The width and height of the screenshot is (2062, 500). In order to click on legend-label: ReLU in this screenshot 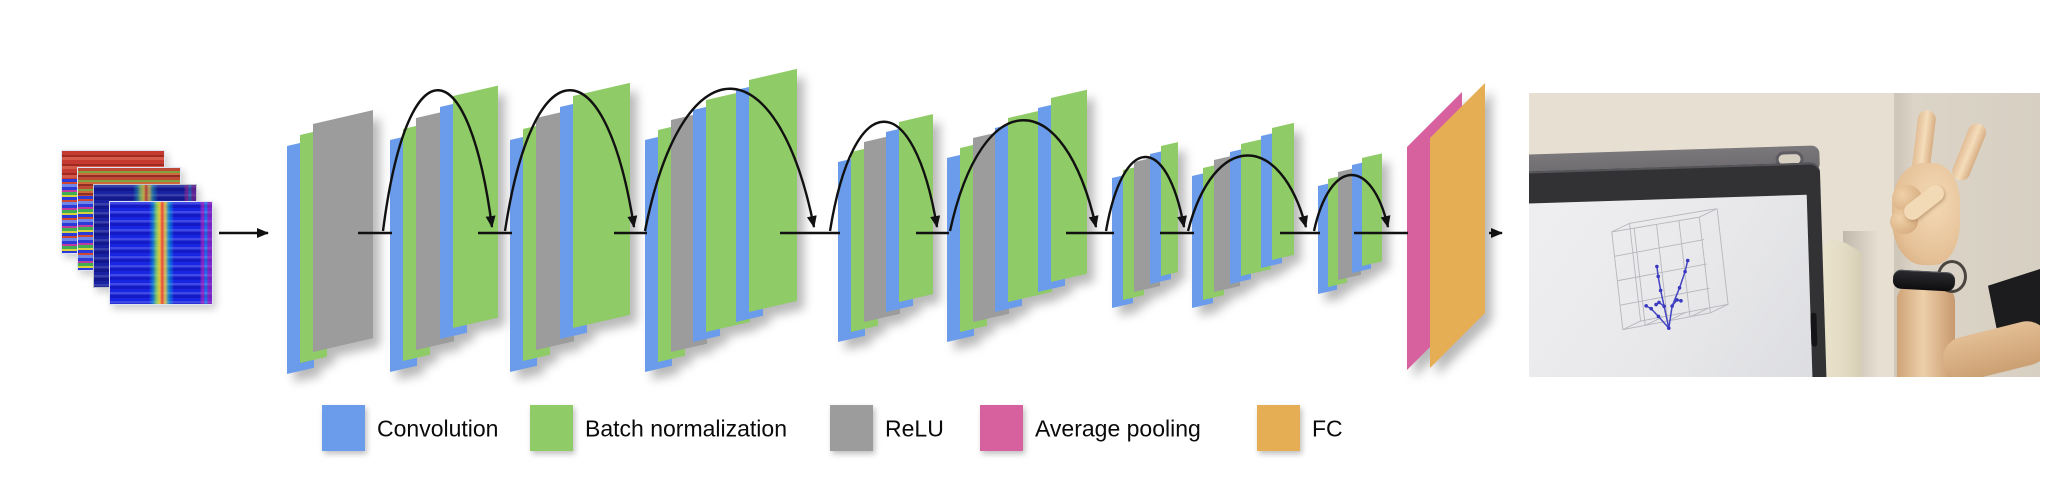, I will do `click(914, 428)`.